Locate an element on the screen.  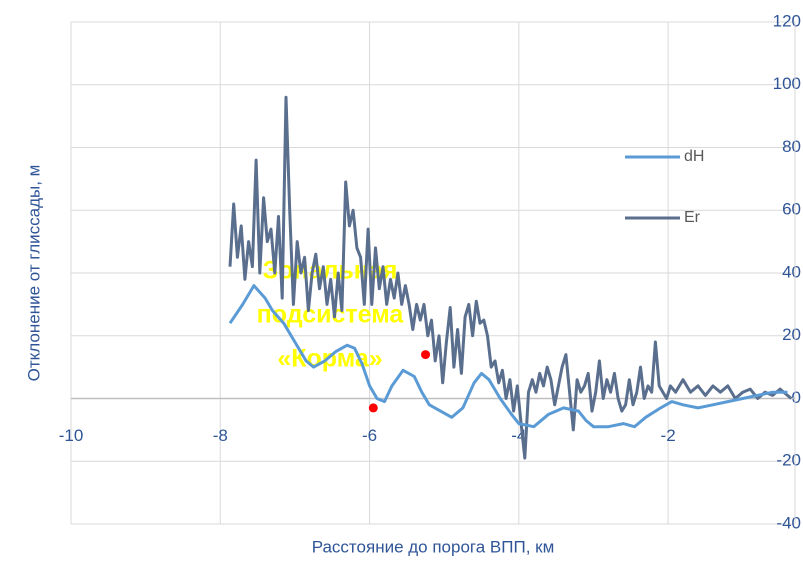
y-tick-label: 80 is located at coordinates (791, 146).